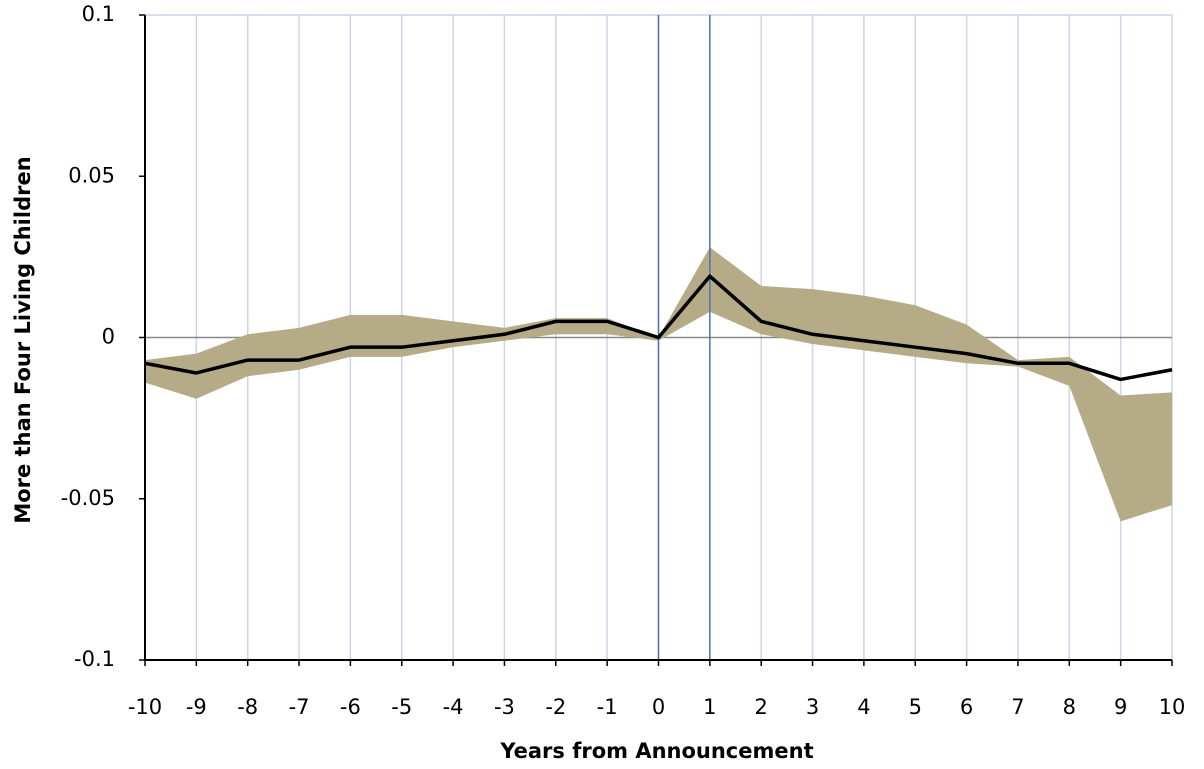 The height and width of the screenshot is (769, 1204). Describe the element at coordinates (761, 707) in the screenshot. I see `x-tick-label: 2` at that location.